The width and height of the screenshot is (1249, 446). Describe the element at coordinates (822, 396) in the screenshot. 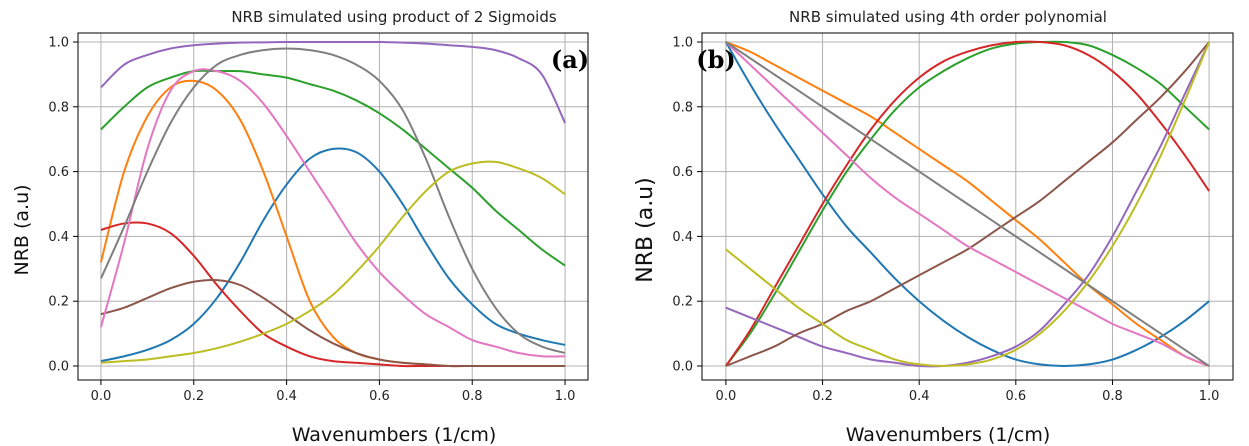

I see `x-tick-label-b: 0.2` at that location.